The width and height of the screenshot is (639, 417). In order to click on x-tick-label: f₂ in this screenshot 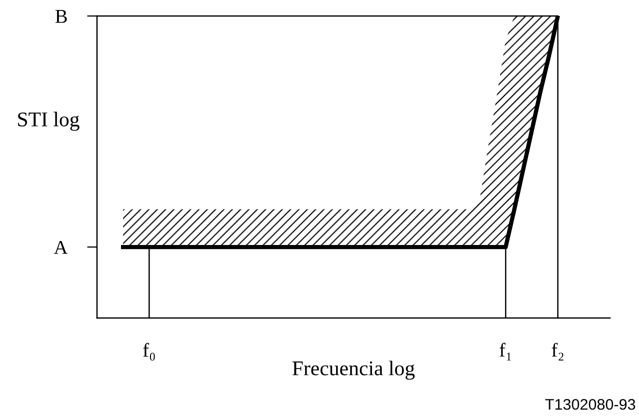, I will do `click(558, 351)`.